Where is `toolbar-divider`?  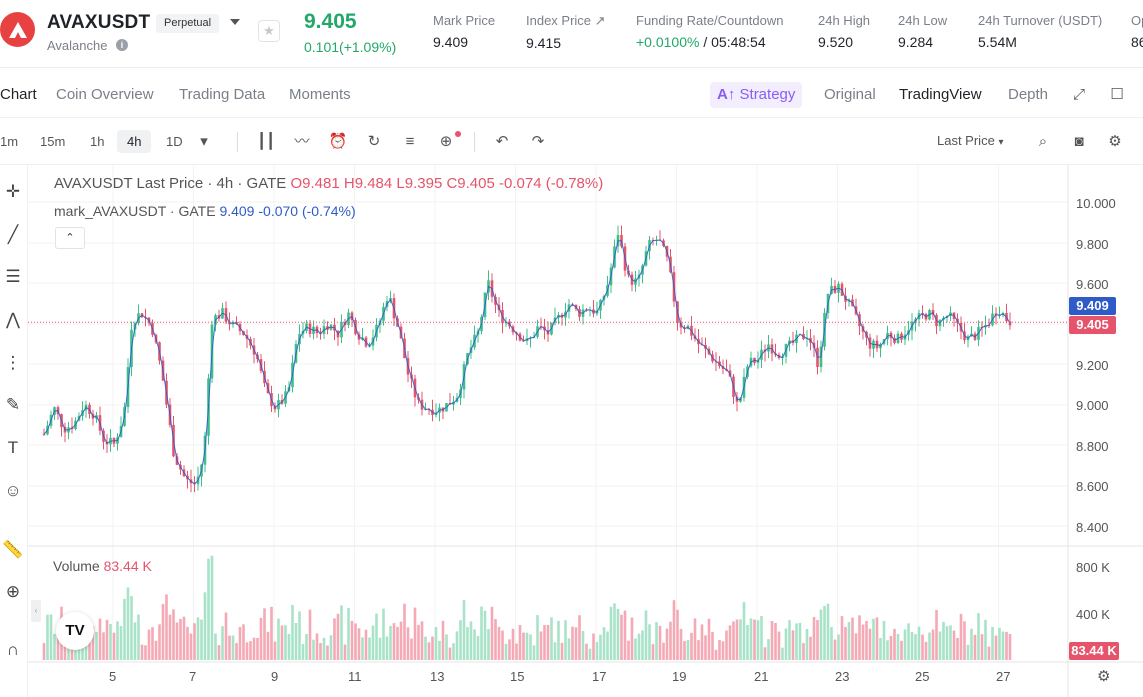 toolbar-divider is located at coordinates (237, 142).